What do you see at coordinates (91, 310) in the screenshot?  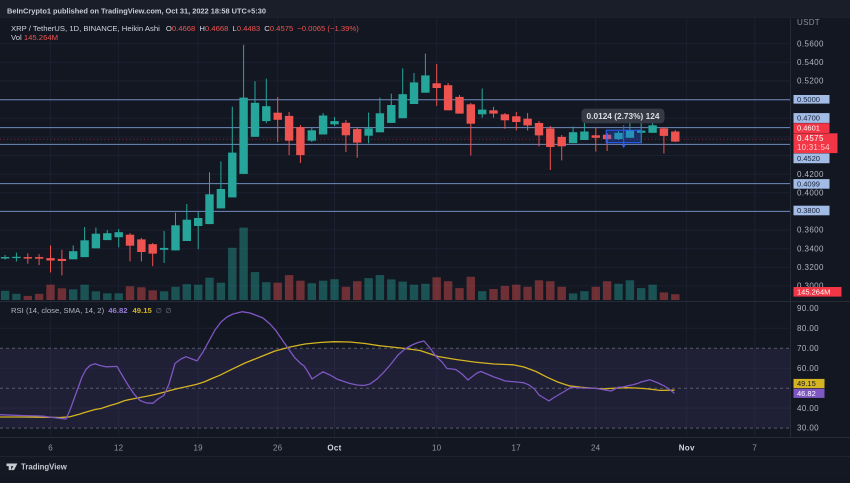 I see `svg-text:RSI (14, close, SMA, 14, 2) 46: RSI (14, close, SMA, 14, 2) 46.82 49.15 ∅ ∅` at bounding box center [91, 310].